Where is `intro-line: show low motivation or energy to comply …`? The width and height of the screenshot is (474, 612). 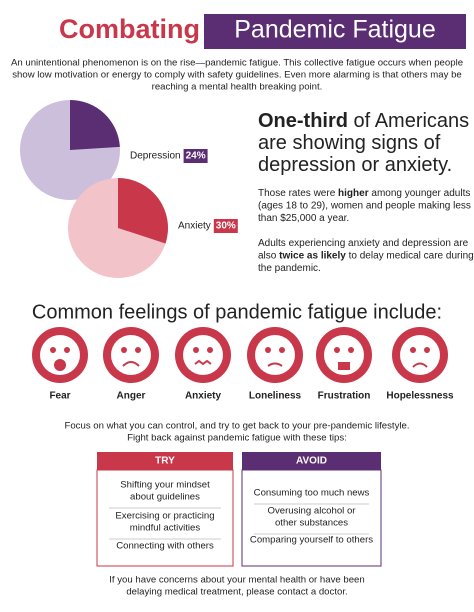
intro-line: show low motivation or energy to comply … is located at coordinates (237, 75).